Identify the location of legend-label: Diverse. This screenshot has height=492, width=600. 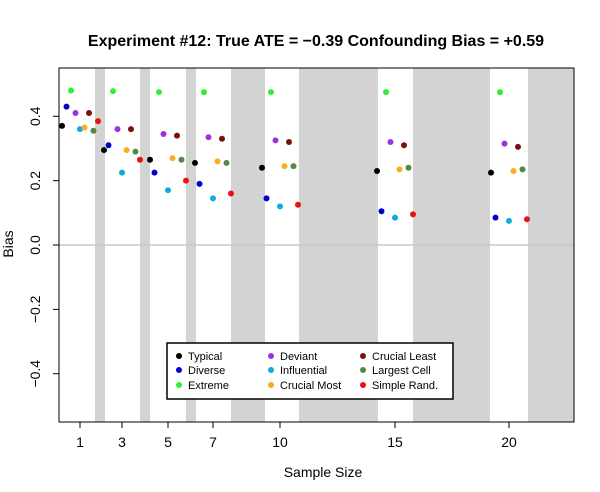
(206, 371).